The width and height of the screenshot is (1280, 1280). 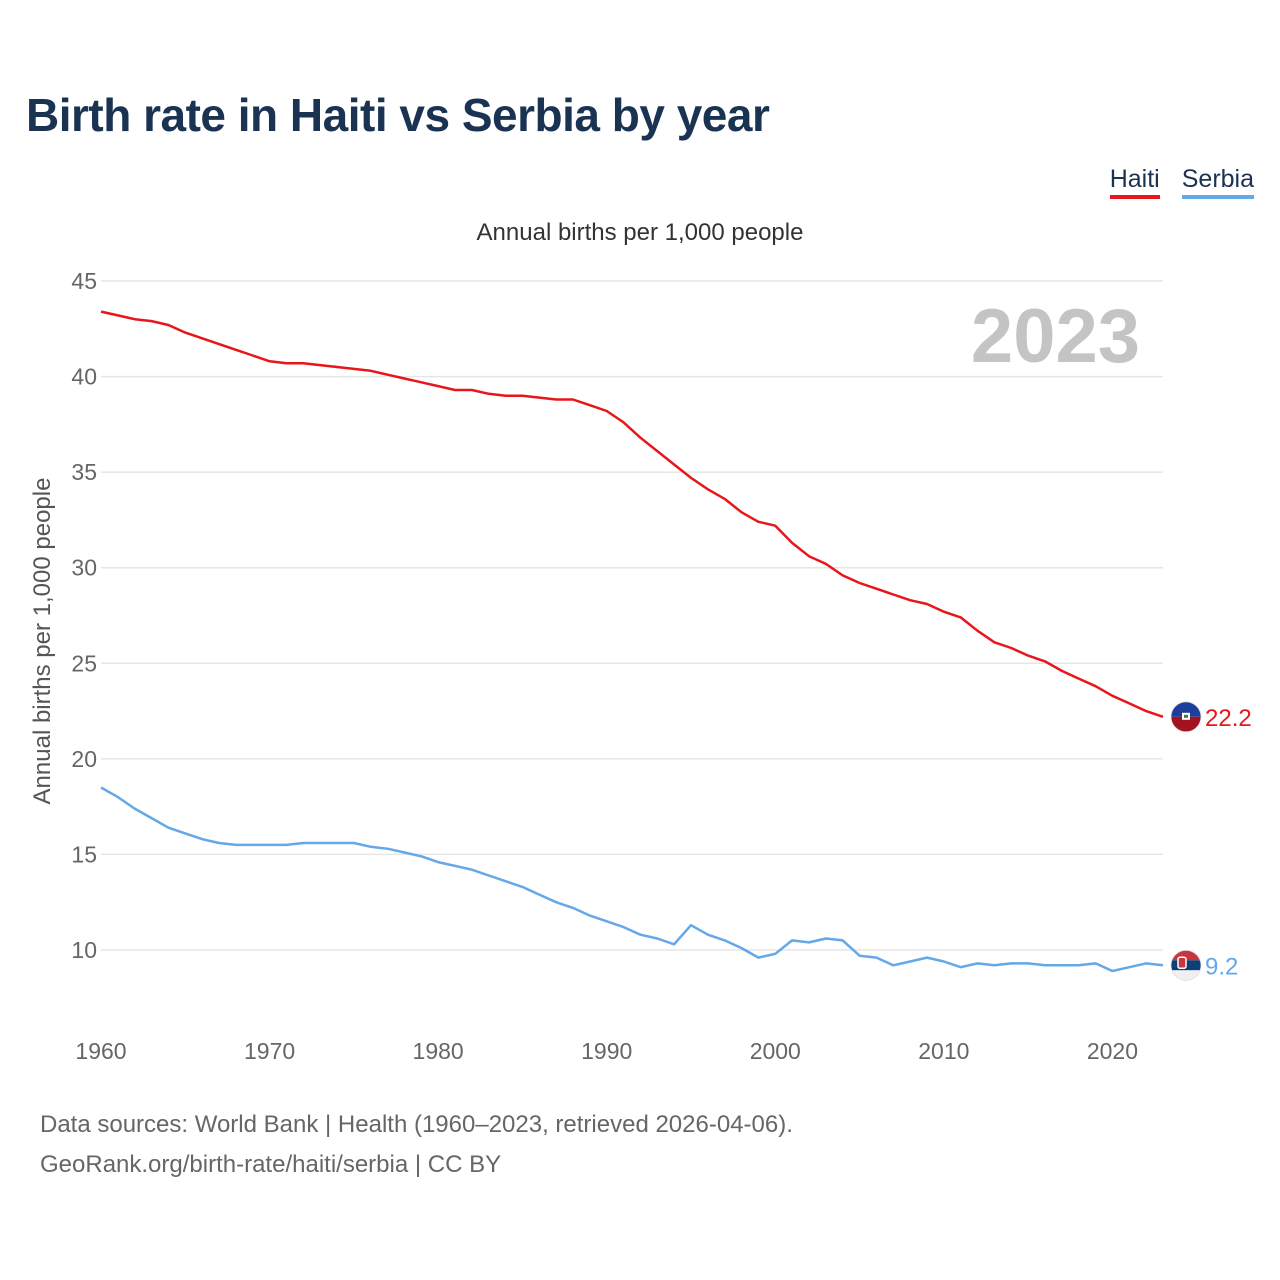 What do you see at coordinates (100, 1051) in the screenshot?
I see `x-tick-label: 1960` at bounding box center [100, 1051].